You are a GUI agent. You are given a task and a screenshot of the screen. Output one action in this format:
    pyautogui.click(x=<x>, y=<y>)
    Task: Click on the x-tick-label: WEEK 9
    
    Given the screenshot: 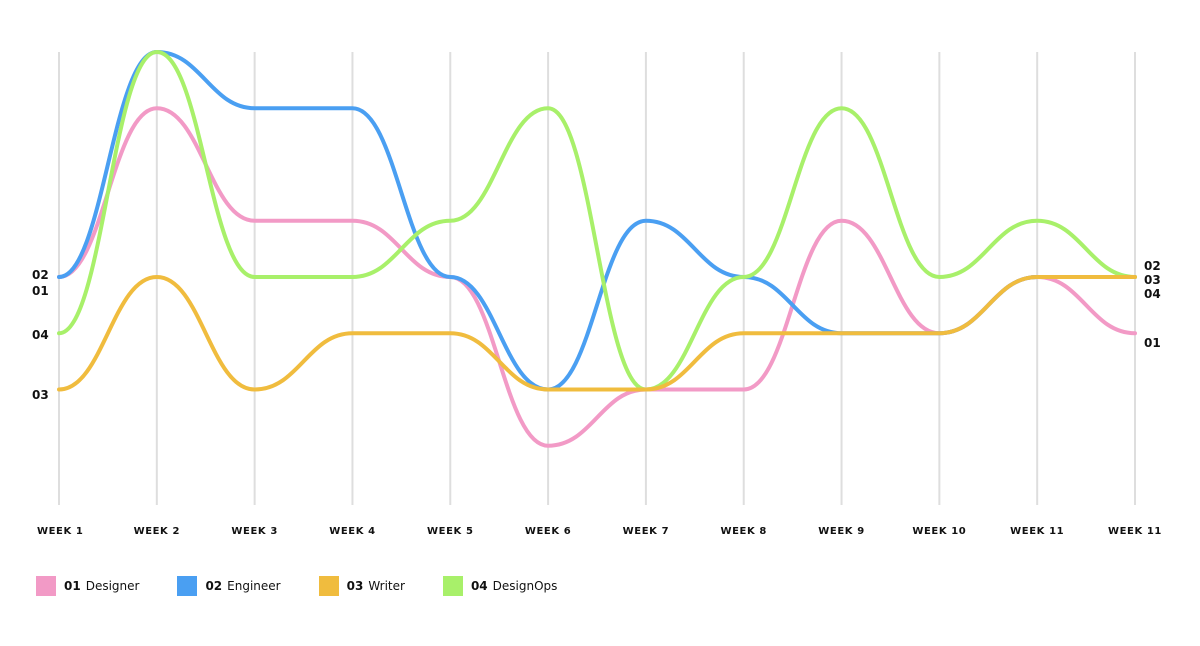 What is the action you would take?
    pyautogui.click(x=841, y=531)
    